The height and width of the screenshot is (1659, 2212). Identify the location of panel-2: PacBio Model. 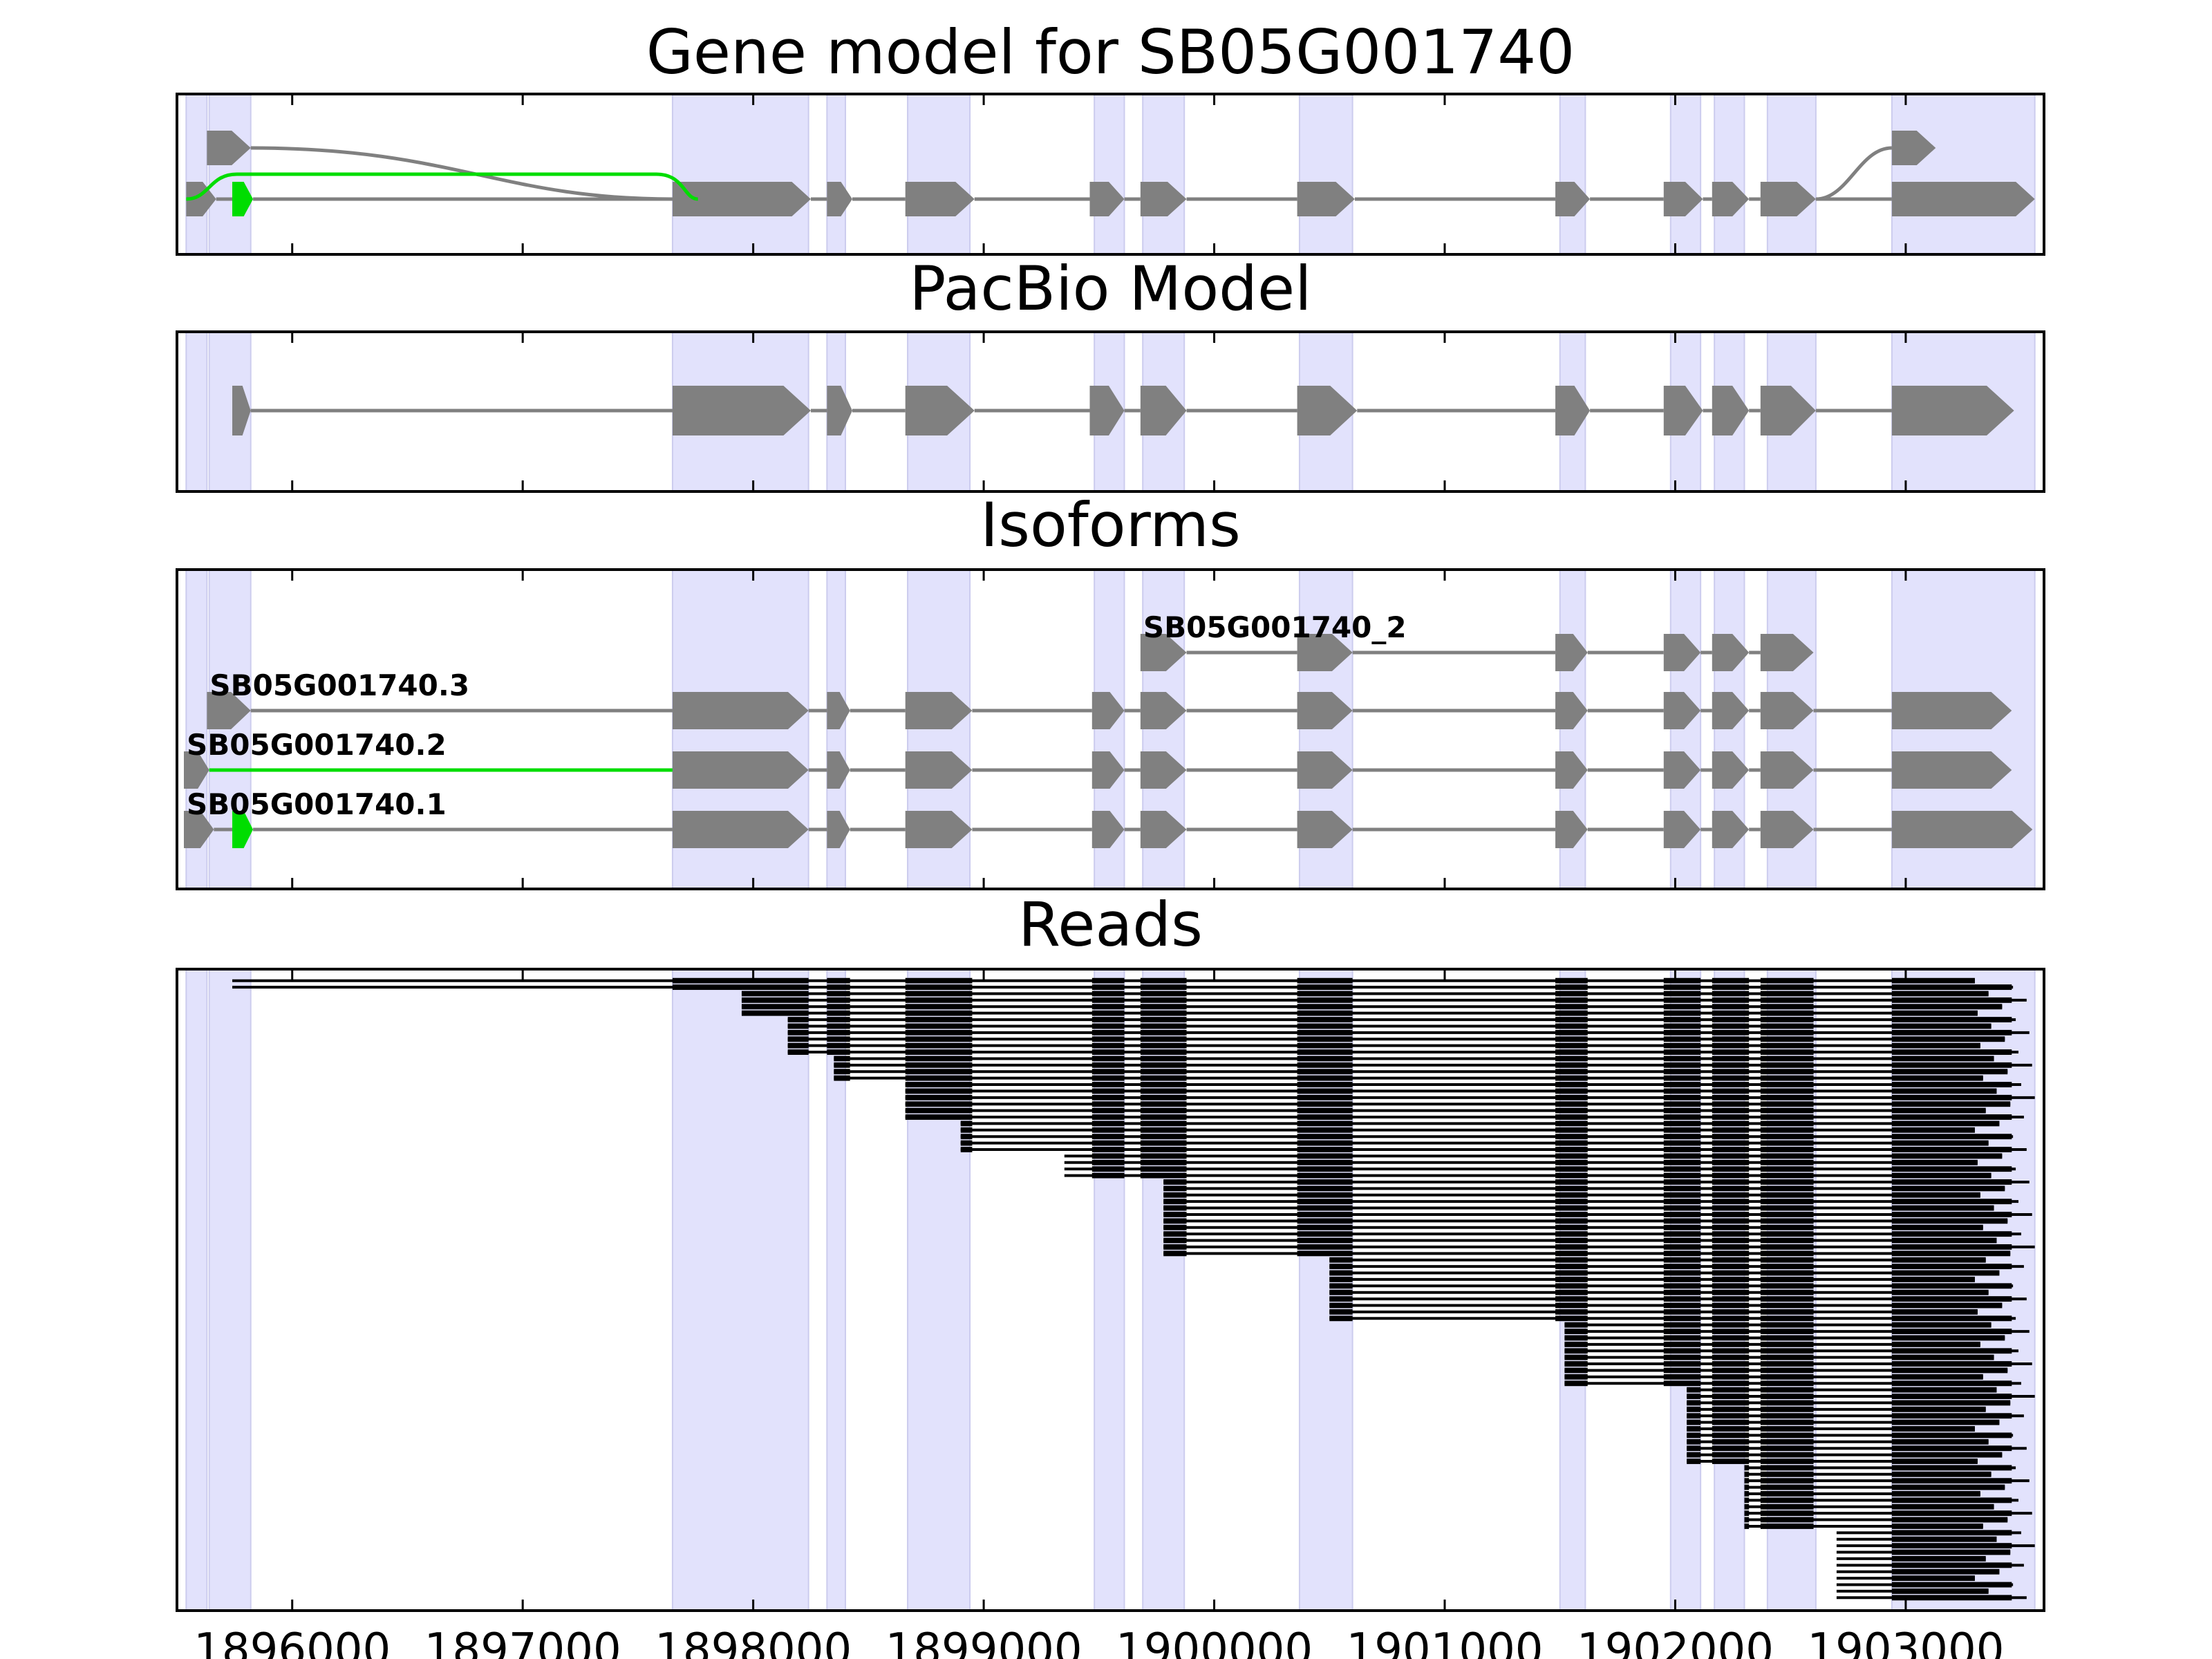
(1110, 373).